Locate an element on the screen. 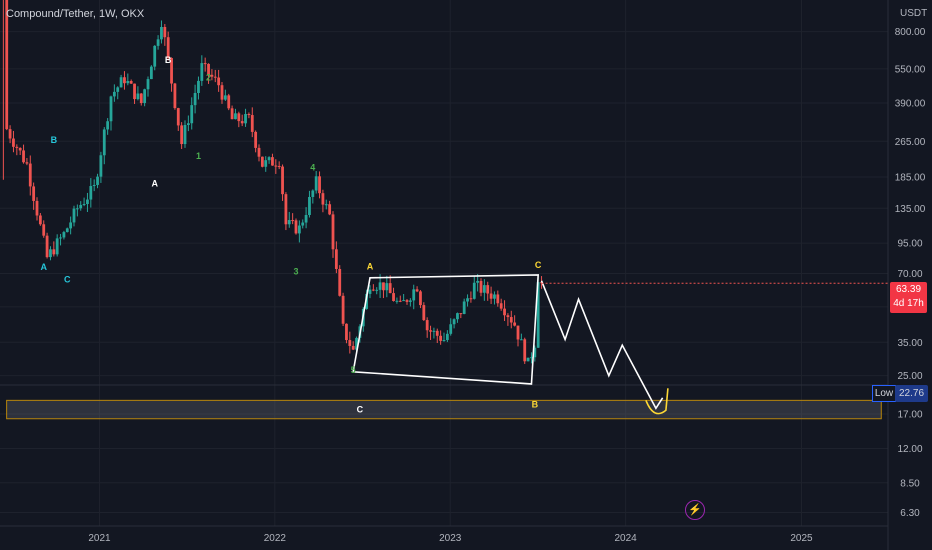 The width and height of the screenshot is (932, 550). wave-label: 4 is located at coordinates (312, 167).